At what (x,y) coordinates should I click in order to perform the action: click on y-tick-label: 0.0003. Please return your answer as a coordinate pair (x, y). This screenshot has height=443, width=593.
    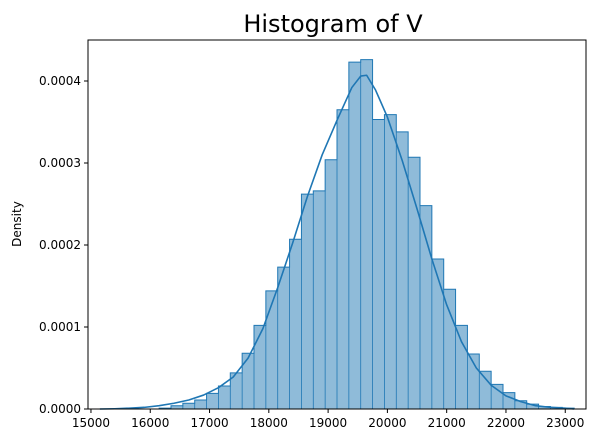
    Looking at the image, I should click on (60, 163).